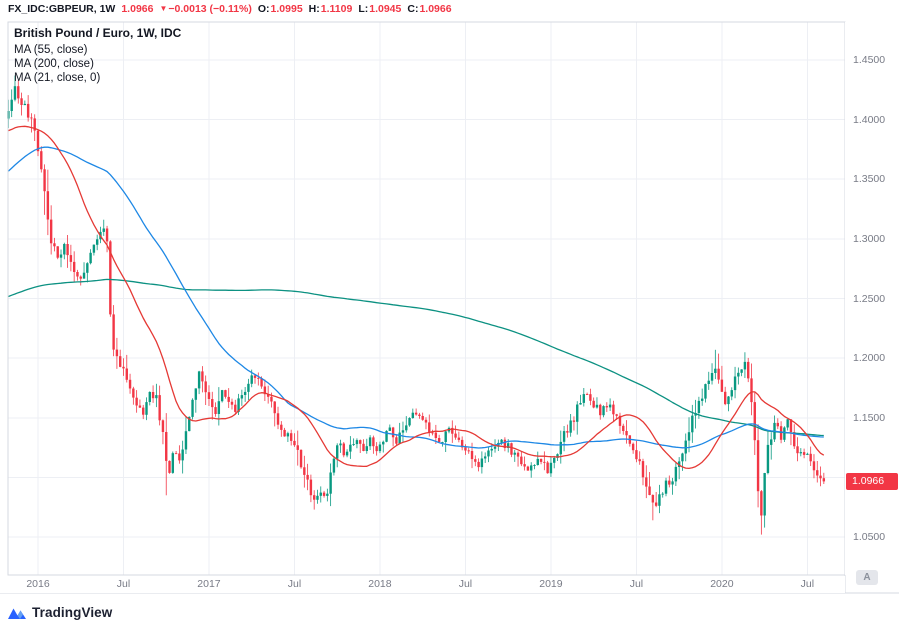  What do you see at coordinates (137, 9) in the screenshot?
I see `last-price: 1.0966` at bounding box center [137, 9].